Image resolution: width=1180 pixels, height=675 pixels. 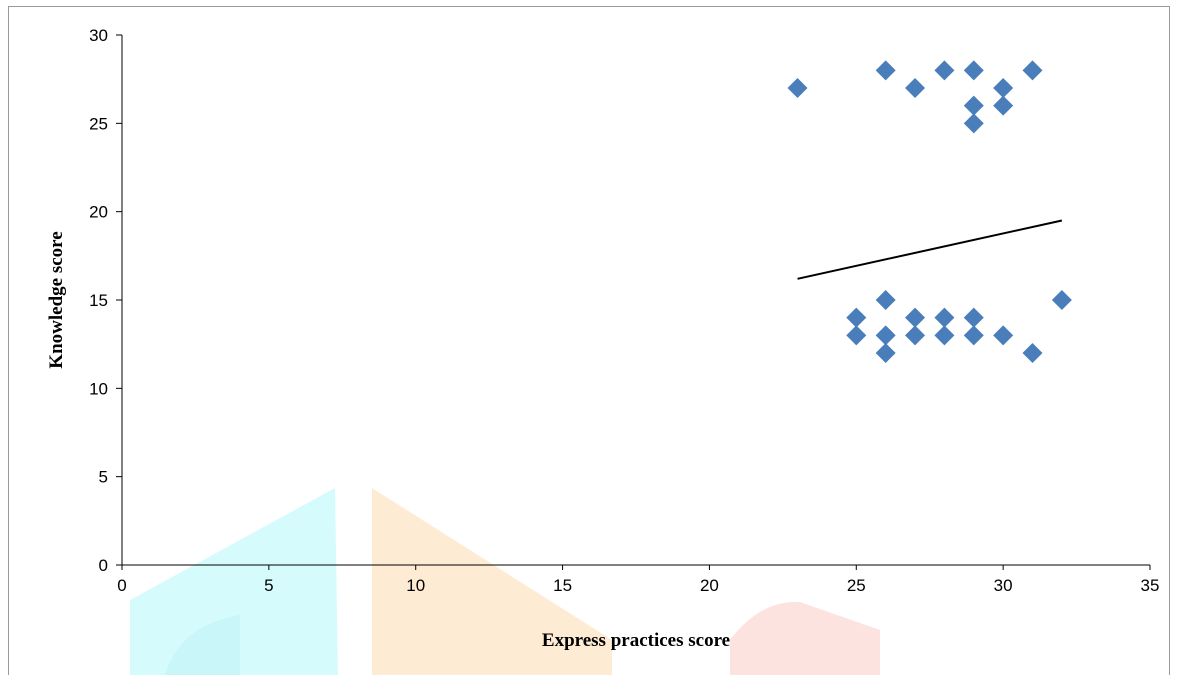 I want to click on x-ticks: 0 5 10 15 20 25 30 35, so click(x=638, y=580).